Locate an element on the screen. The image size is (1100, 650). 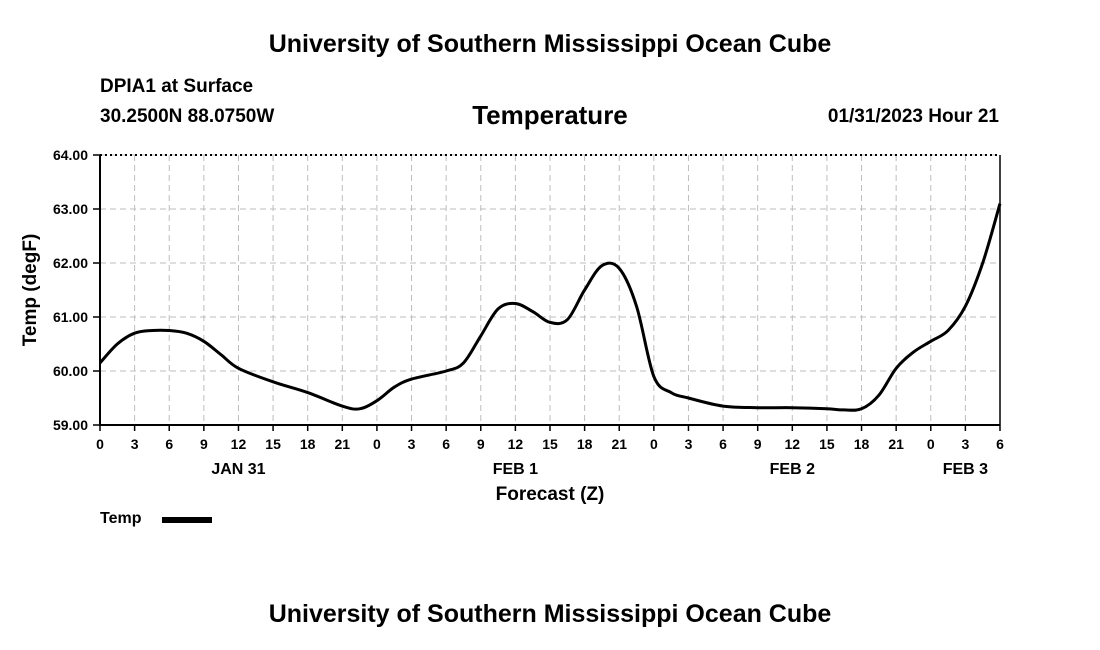
y-tick-label: 59.00 is located at coordinates (70, 425).